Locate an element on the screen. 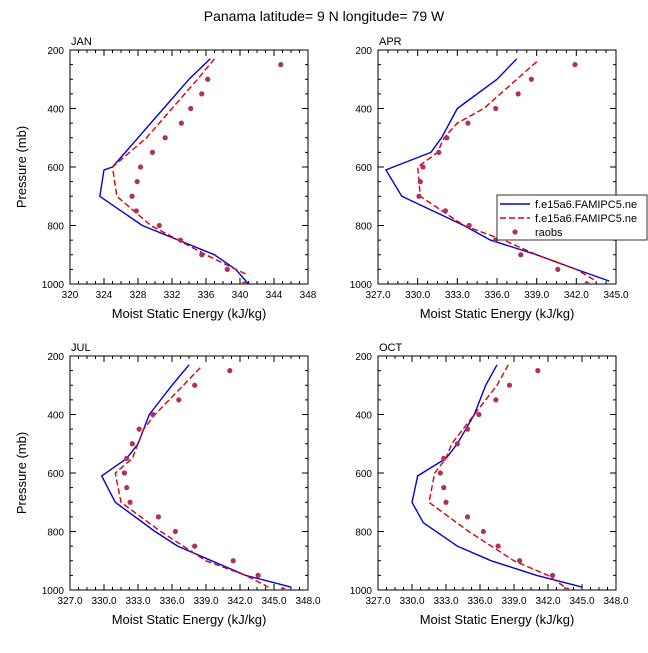 Image resolution: width=648 pixels, height=653 pixels. x-tick-label: 328 is located at coordinates (138, 295).